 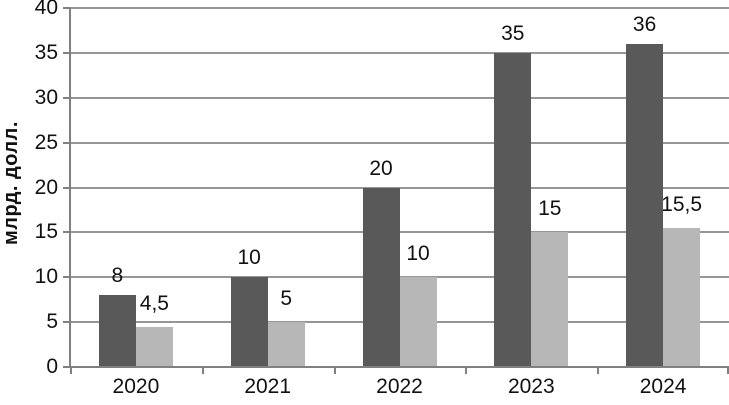 I want to click on y-tick-label: 10, so click(x=46, y=277).